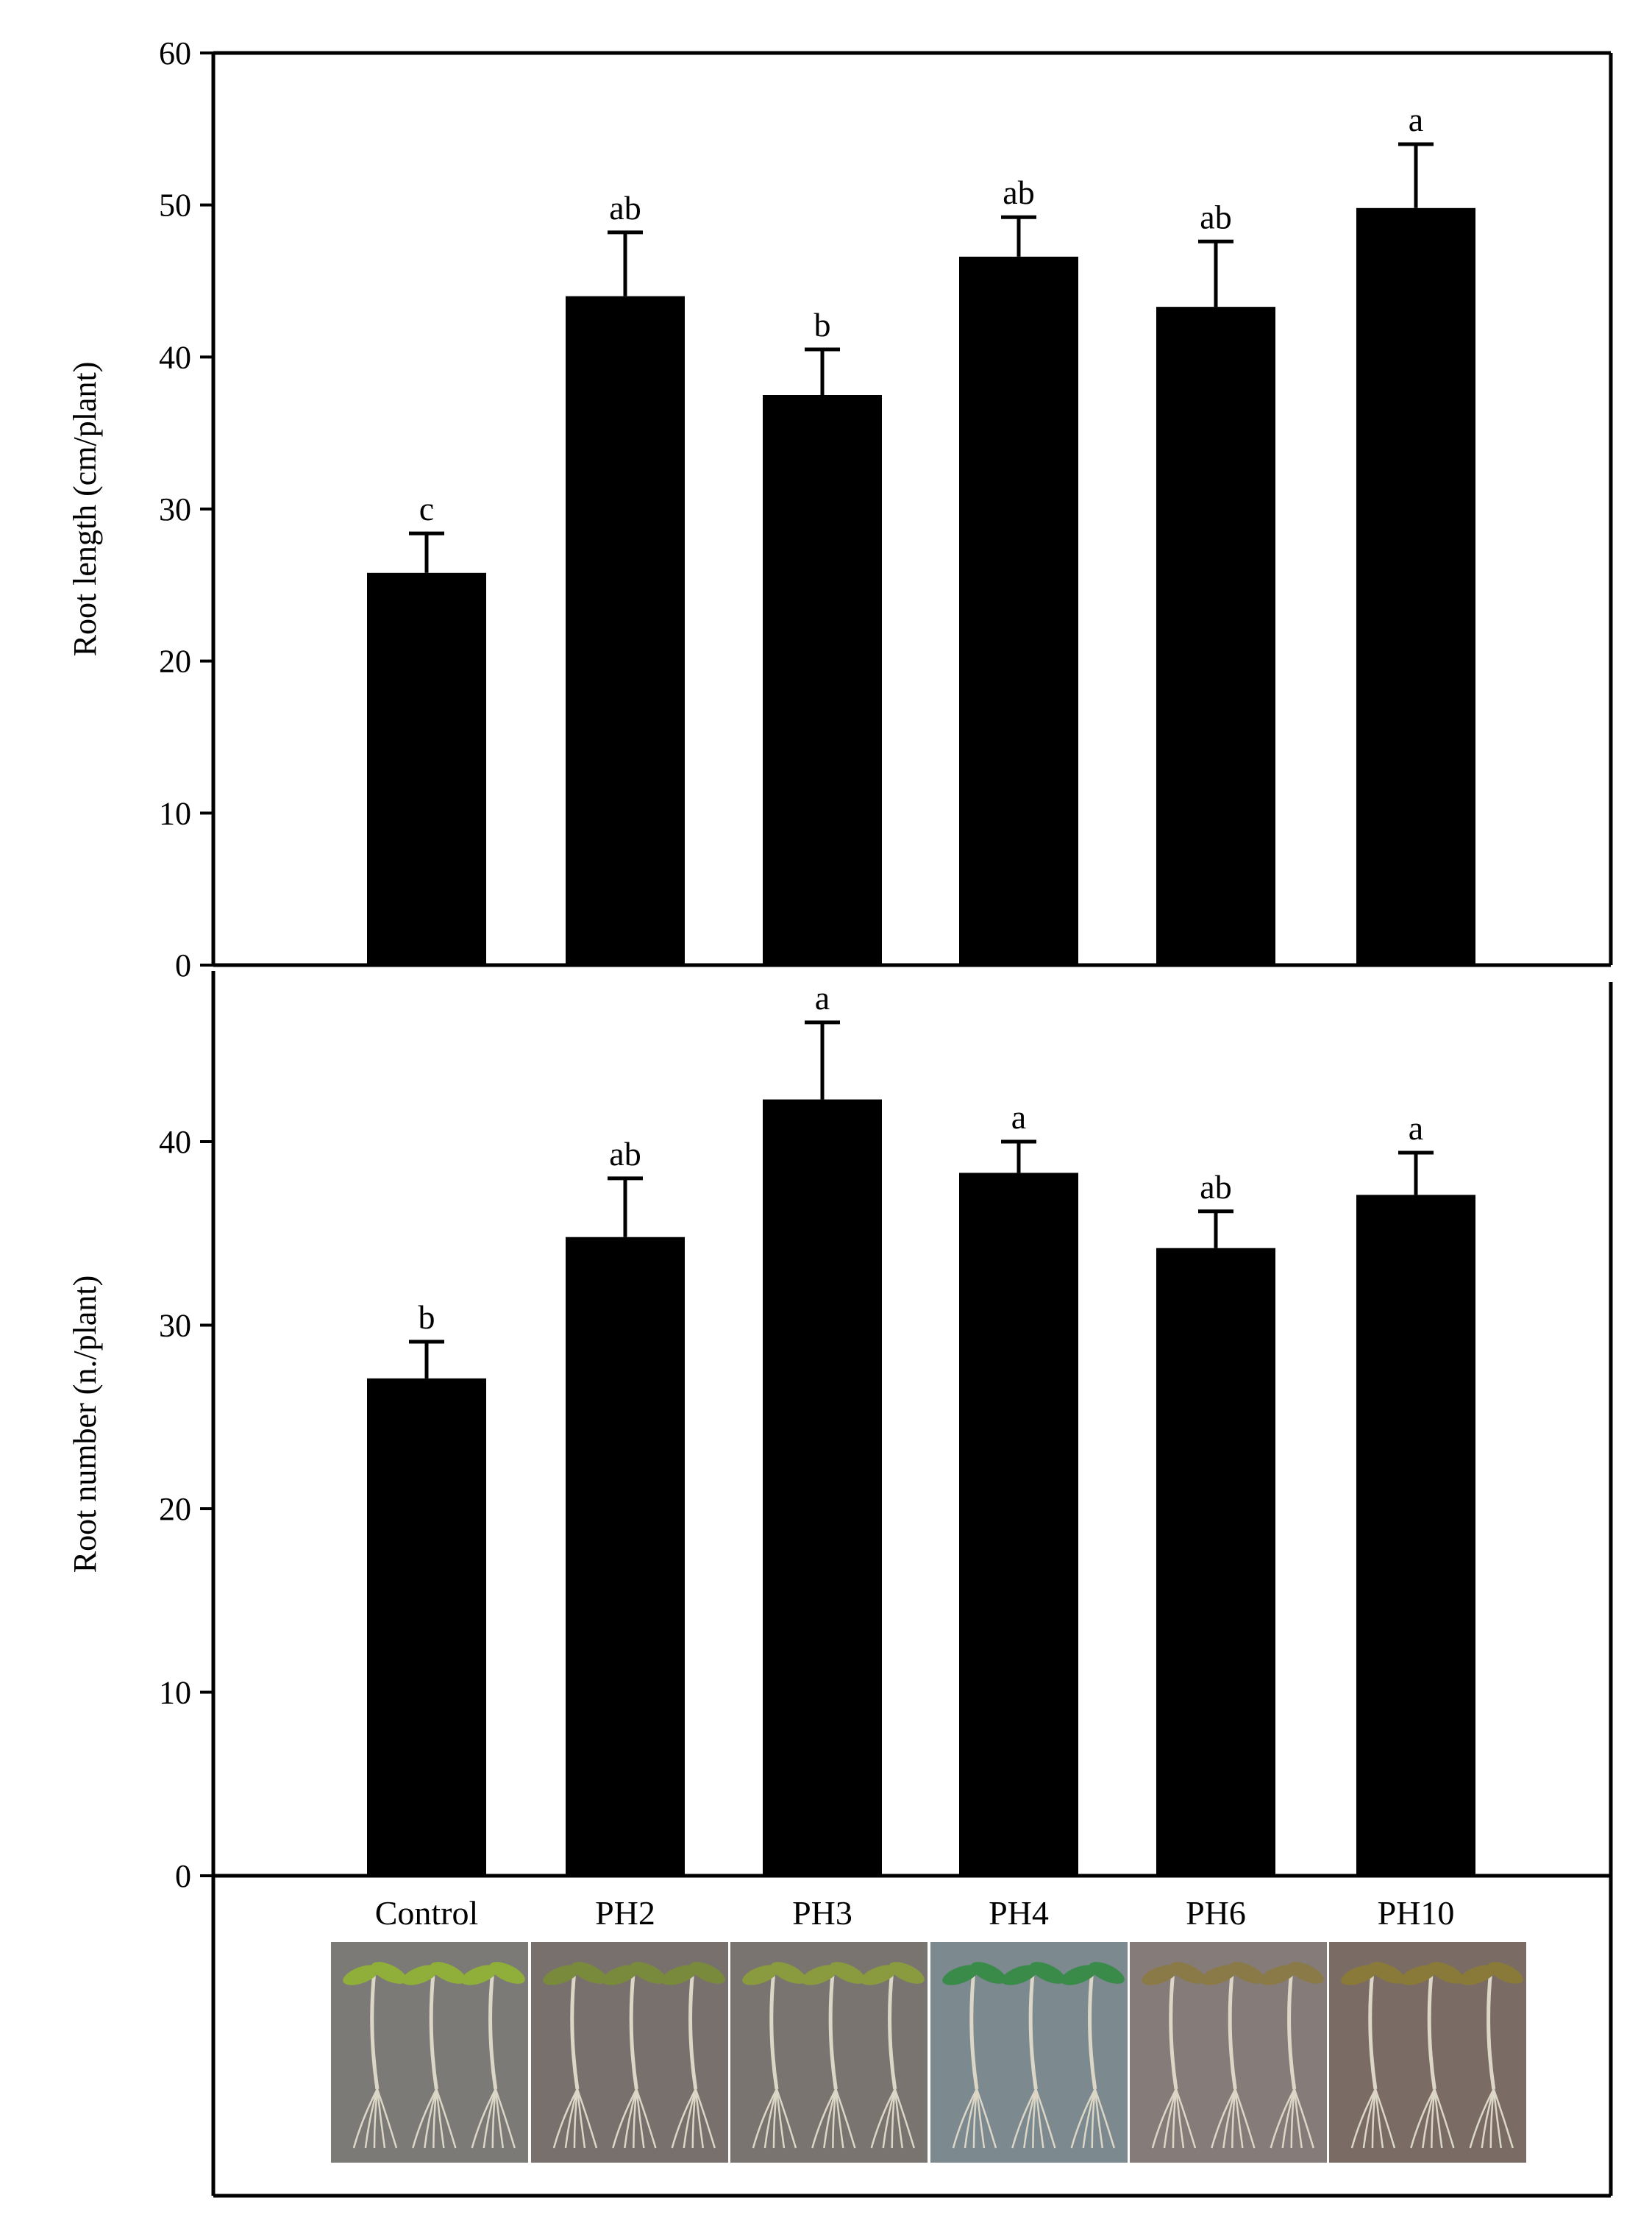 The width and height of the screenshot is (1652, 2234). I want to click on bottom-significance-letter: a, so click(823, 998).